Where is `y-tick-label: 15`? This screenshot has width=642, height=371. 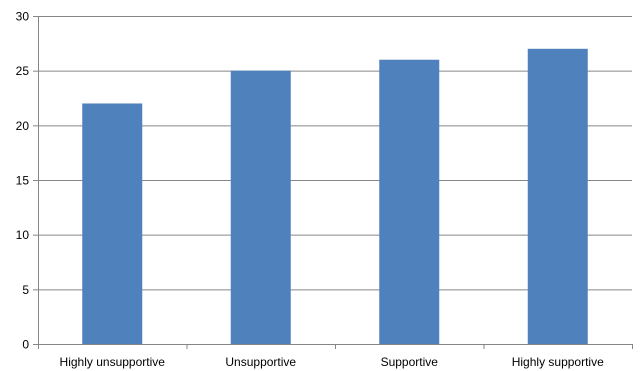 y-tick-label: 15 is located at coordinates (23, 181).